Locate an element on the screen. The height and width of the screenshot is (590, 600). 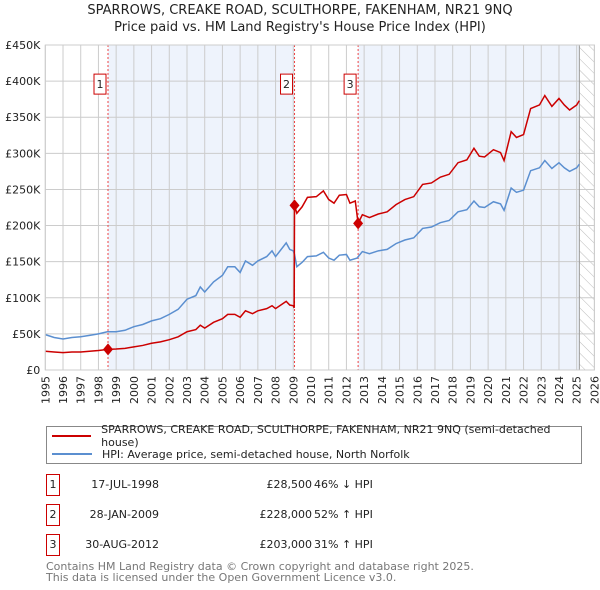
sale-label: 3 is located at coordinates (350, 84).